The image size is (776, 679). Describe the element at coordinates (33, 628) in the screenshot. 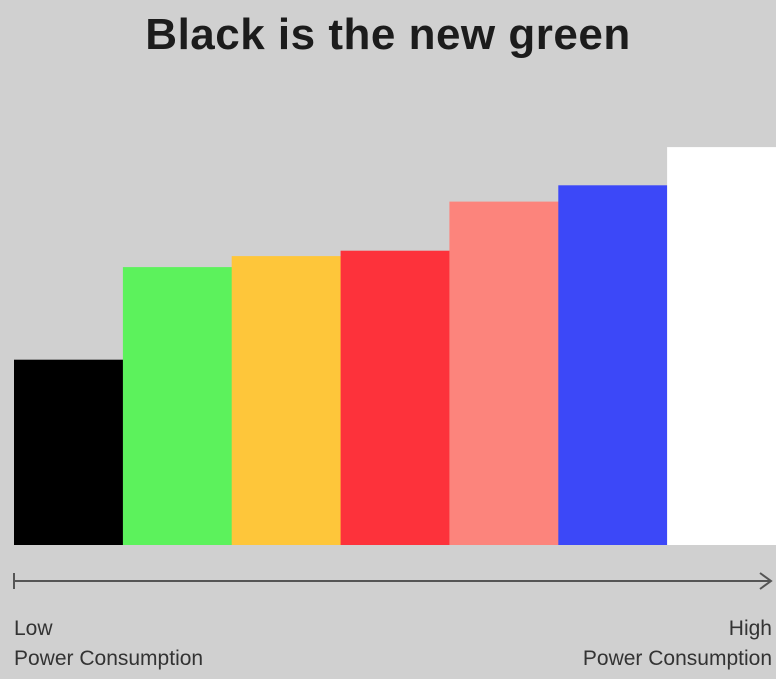

I see `low-label: Low` at that location.